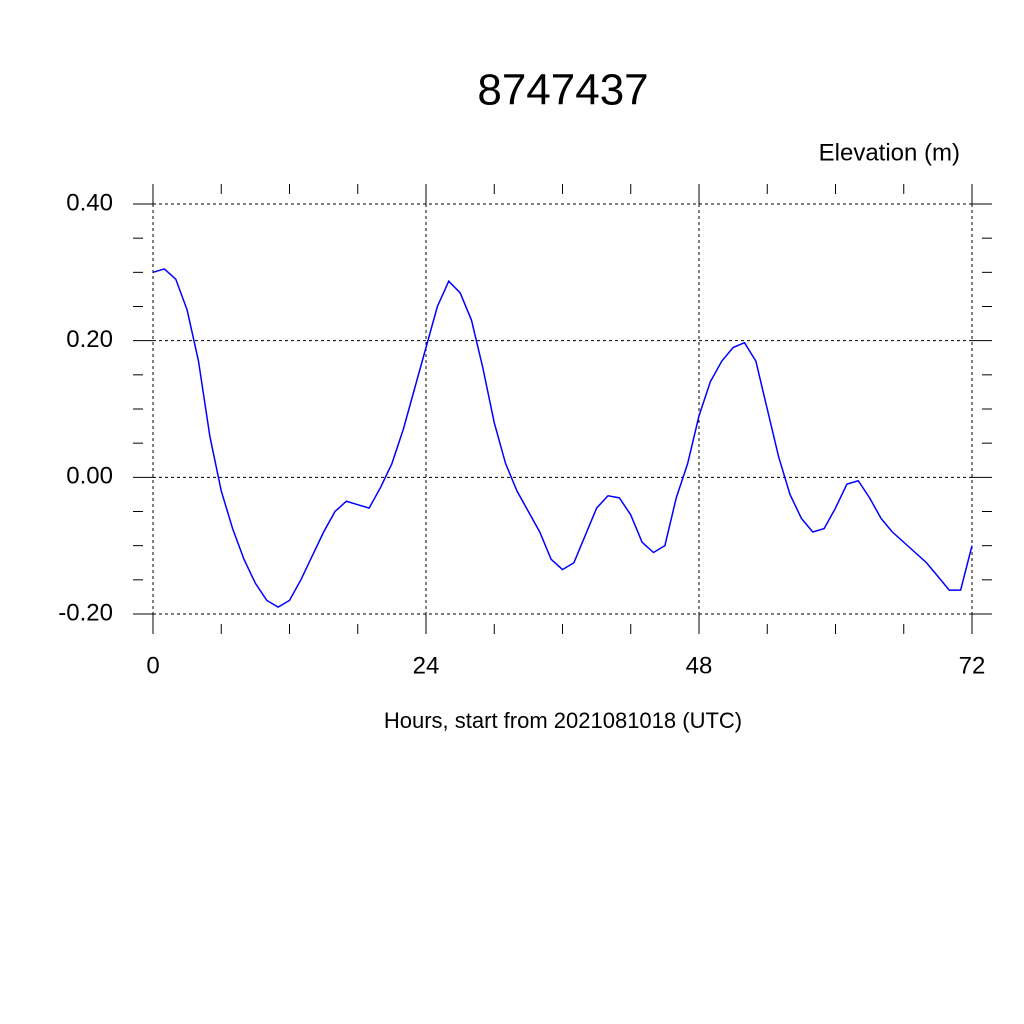 The width and height of the screenshot is (1024, 1024). What do you see at coordinates (563, 720) in the screenshot?
I see `x-axis-label: Hours, start from 2021081018 (UTC)` at bounding box center [563, 720].